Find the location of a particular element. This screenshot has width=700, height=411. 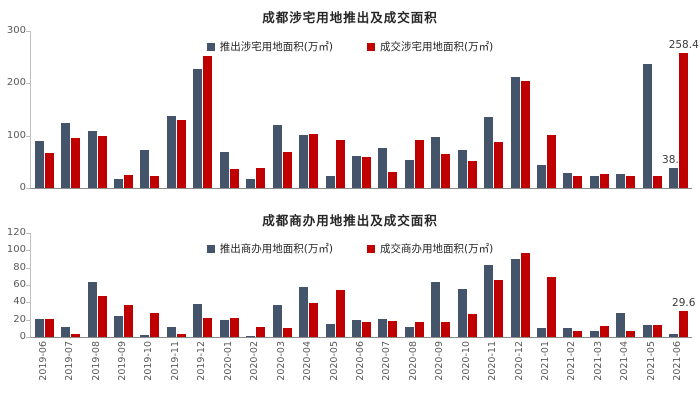

legend-swatch-launched is located at coordinates (210, 46).